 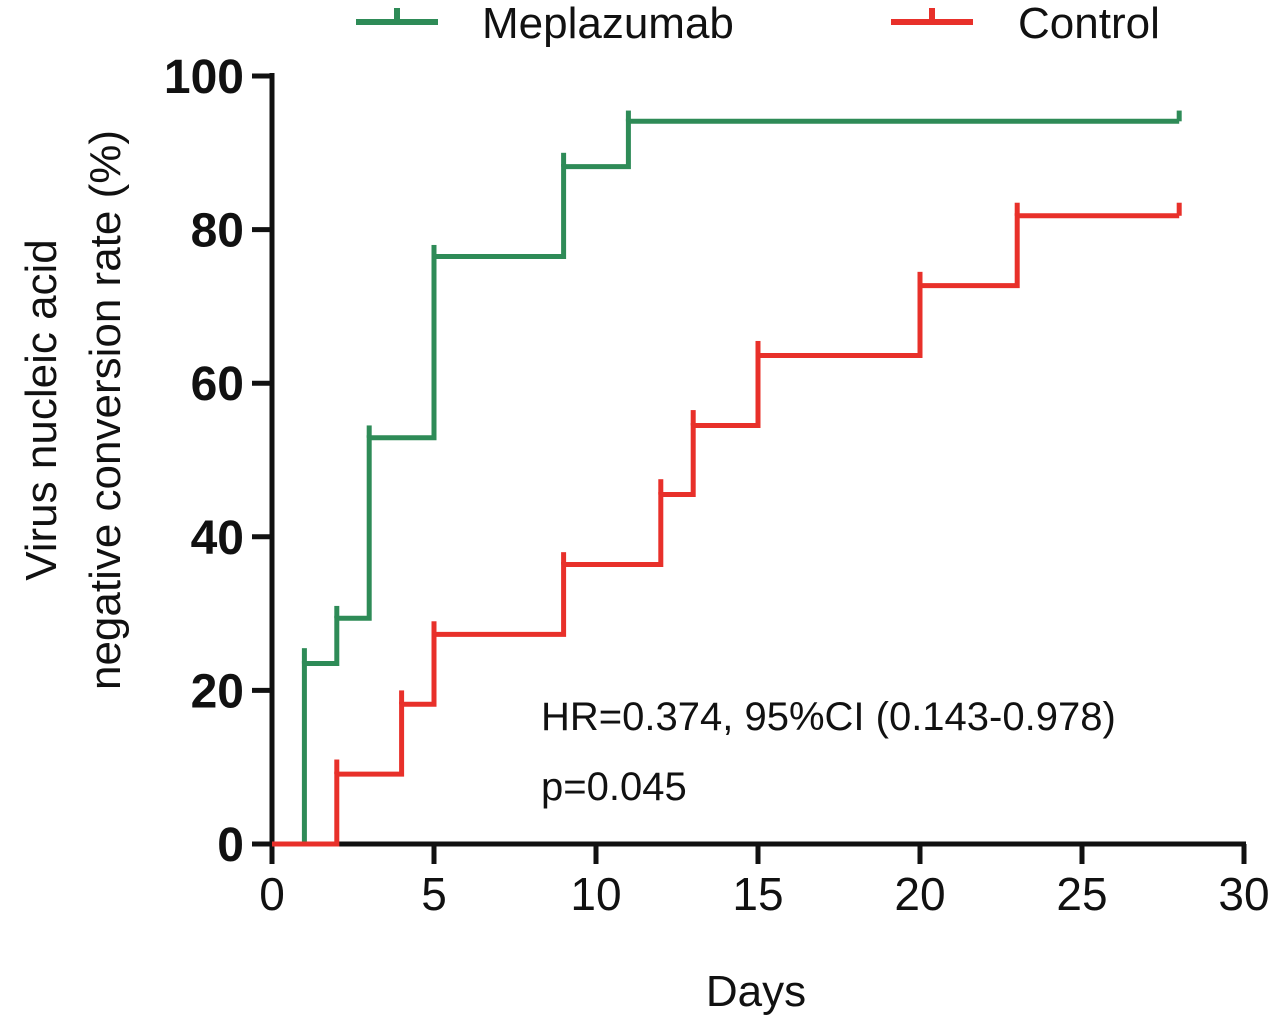 I want to click on y-tick-label-40: 40, so click(x=217, y=538).